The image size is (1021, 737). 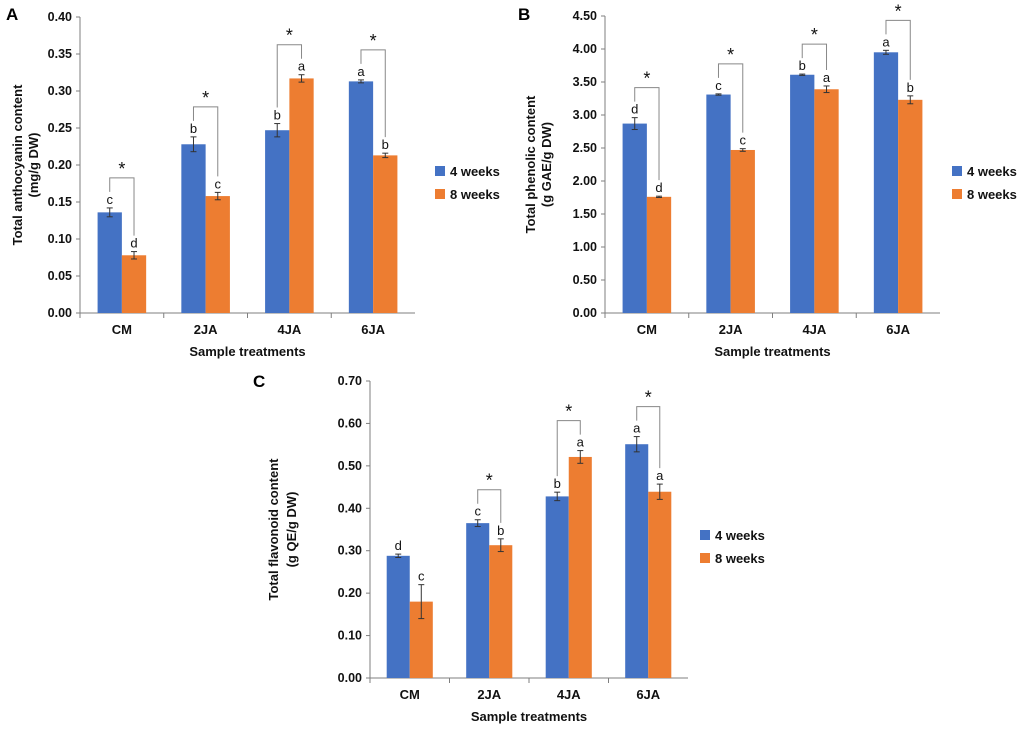 What do you see at coordinates (585, 16) in the screenshot?
I see `y-tick-label: 4.50` at bounding box center [585, 16].